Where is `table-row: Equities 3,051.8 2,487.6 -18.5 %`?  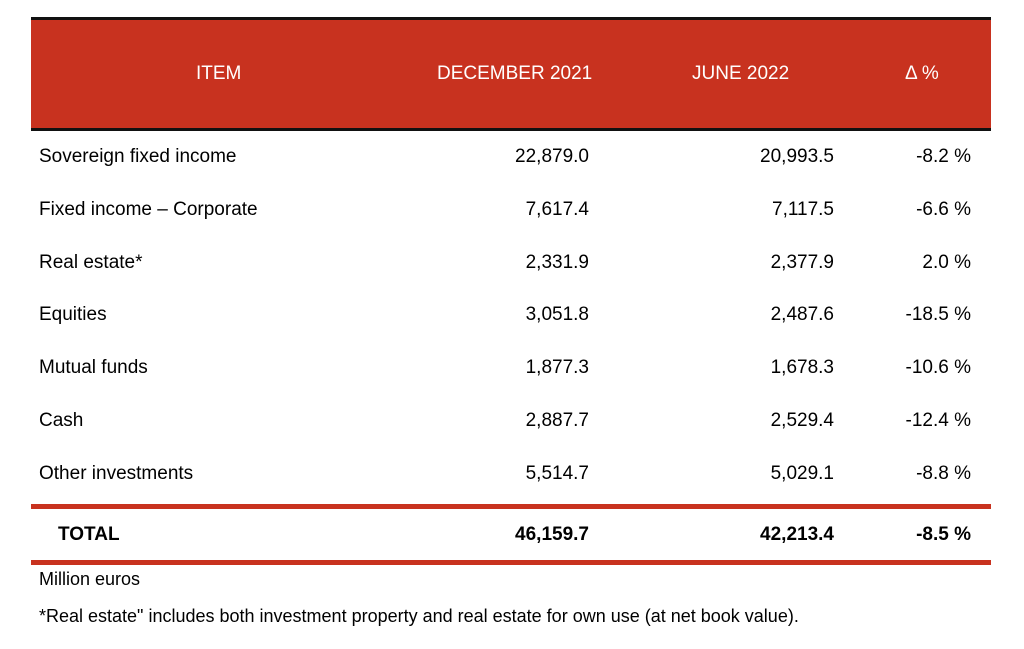
table-row: Equities 3,051.8 2,487.6 -18.5 % is located at coordinates (511, 315).